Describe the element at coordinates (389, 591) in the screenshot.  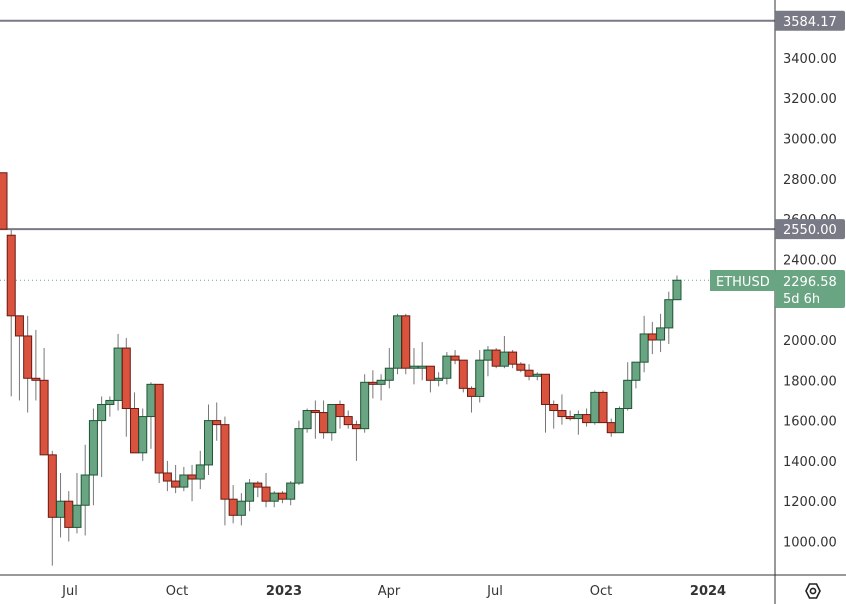
I see `time-tick: Apr` at that location.